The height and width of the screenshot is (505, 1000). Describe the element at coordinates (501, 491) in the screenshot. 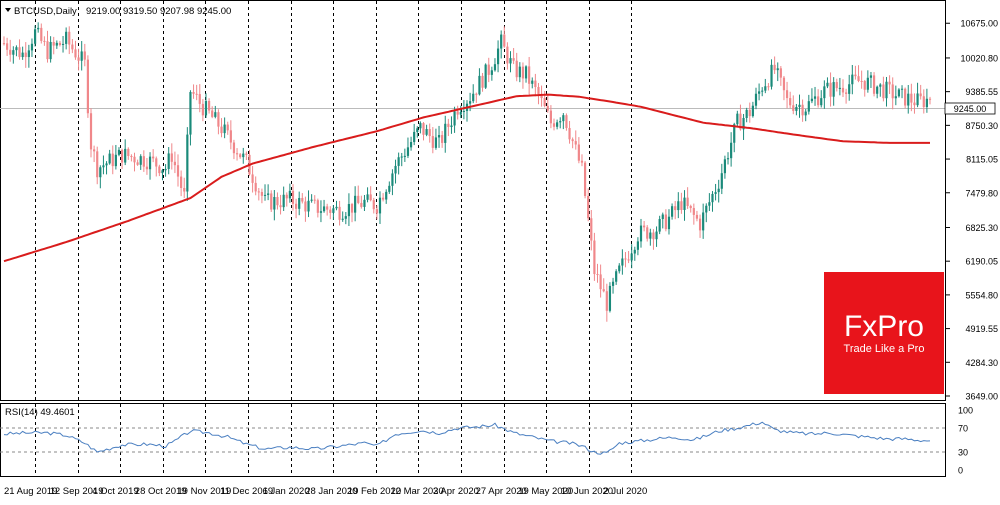

I see `x-tick-label: 27 Apr 2020` at that location.